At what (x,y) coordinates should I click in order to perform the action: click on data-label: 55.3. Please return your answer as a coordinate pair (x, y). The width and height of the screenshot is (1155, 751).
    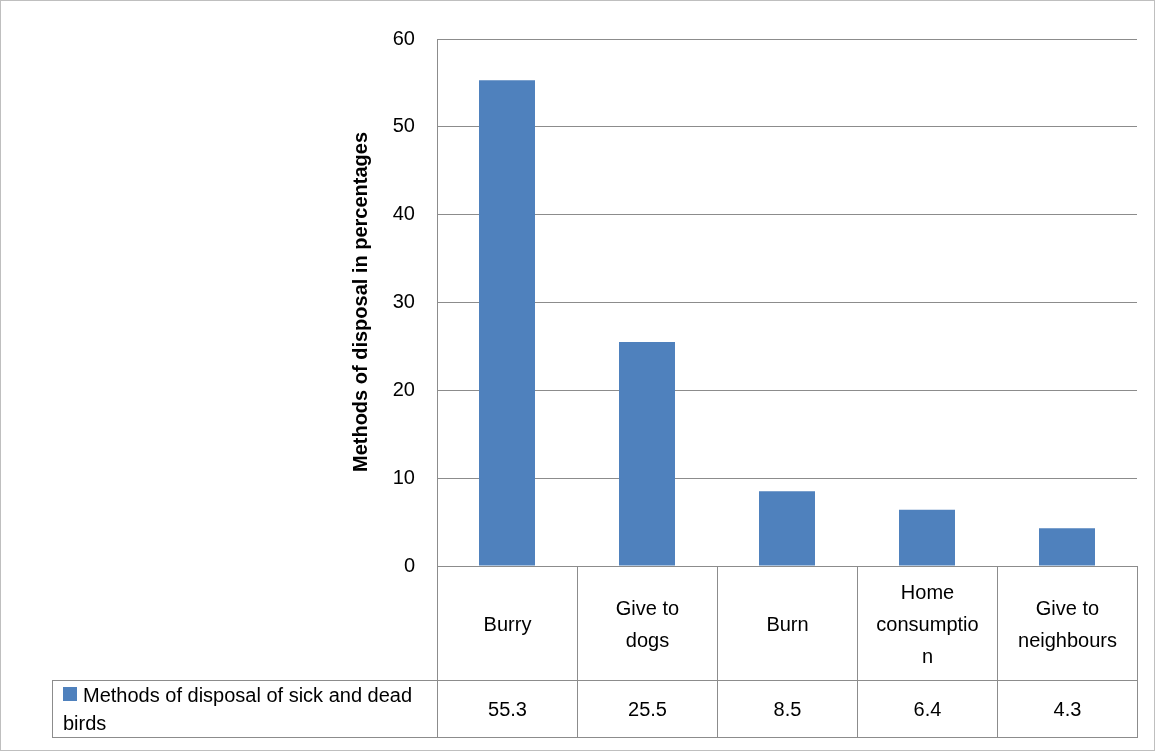
    Looking at the image, I should click on (507, 709).